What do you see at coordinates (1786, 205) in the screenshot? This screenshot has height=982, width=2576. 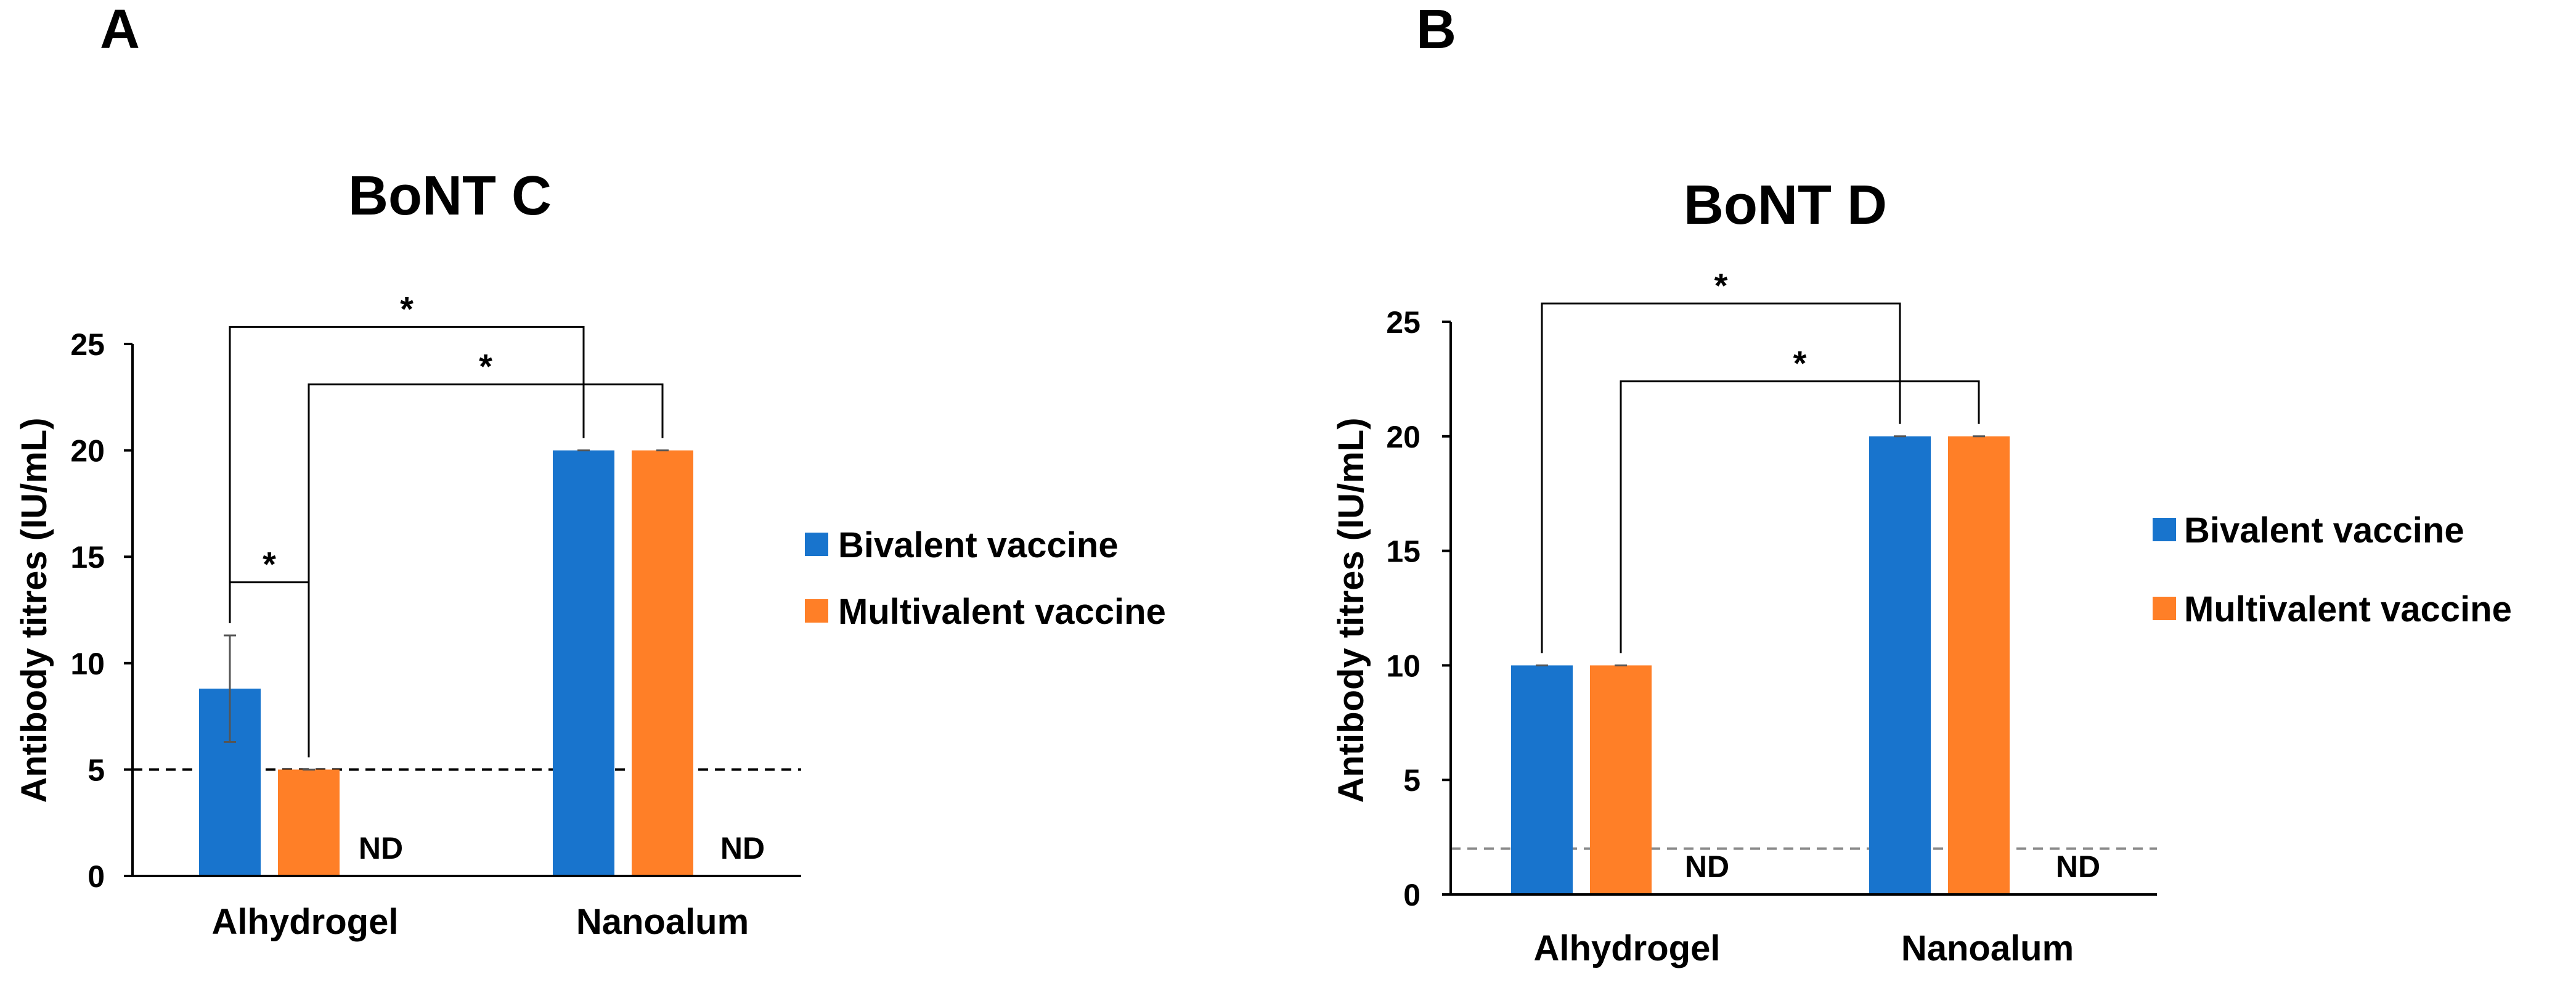 I see `chart-title: BoNT D` at bounding box center [1786, 205].